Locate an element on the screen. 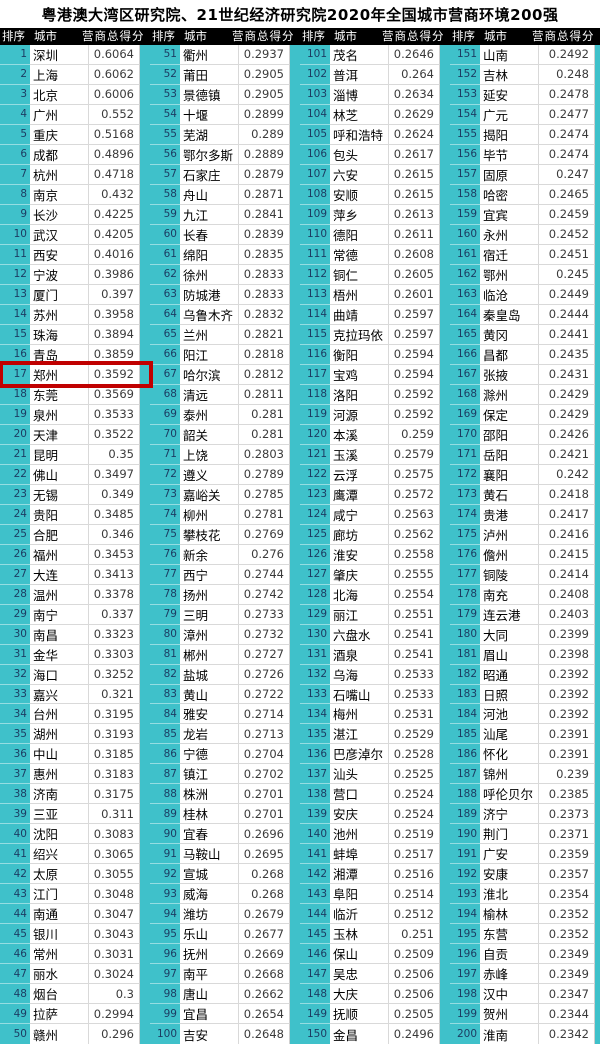 The width and height of the screenshot is (600, 1044). score-cell: 0.2349 is located at coordinates (567, 954).